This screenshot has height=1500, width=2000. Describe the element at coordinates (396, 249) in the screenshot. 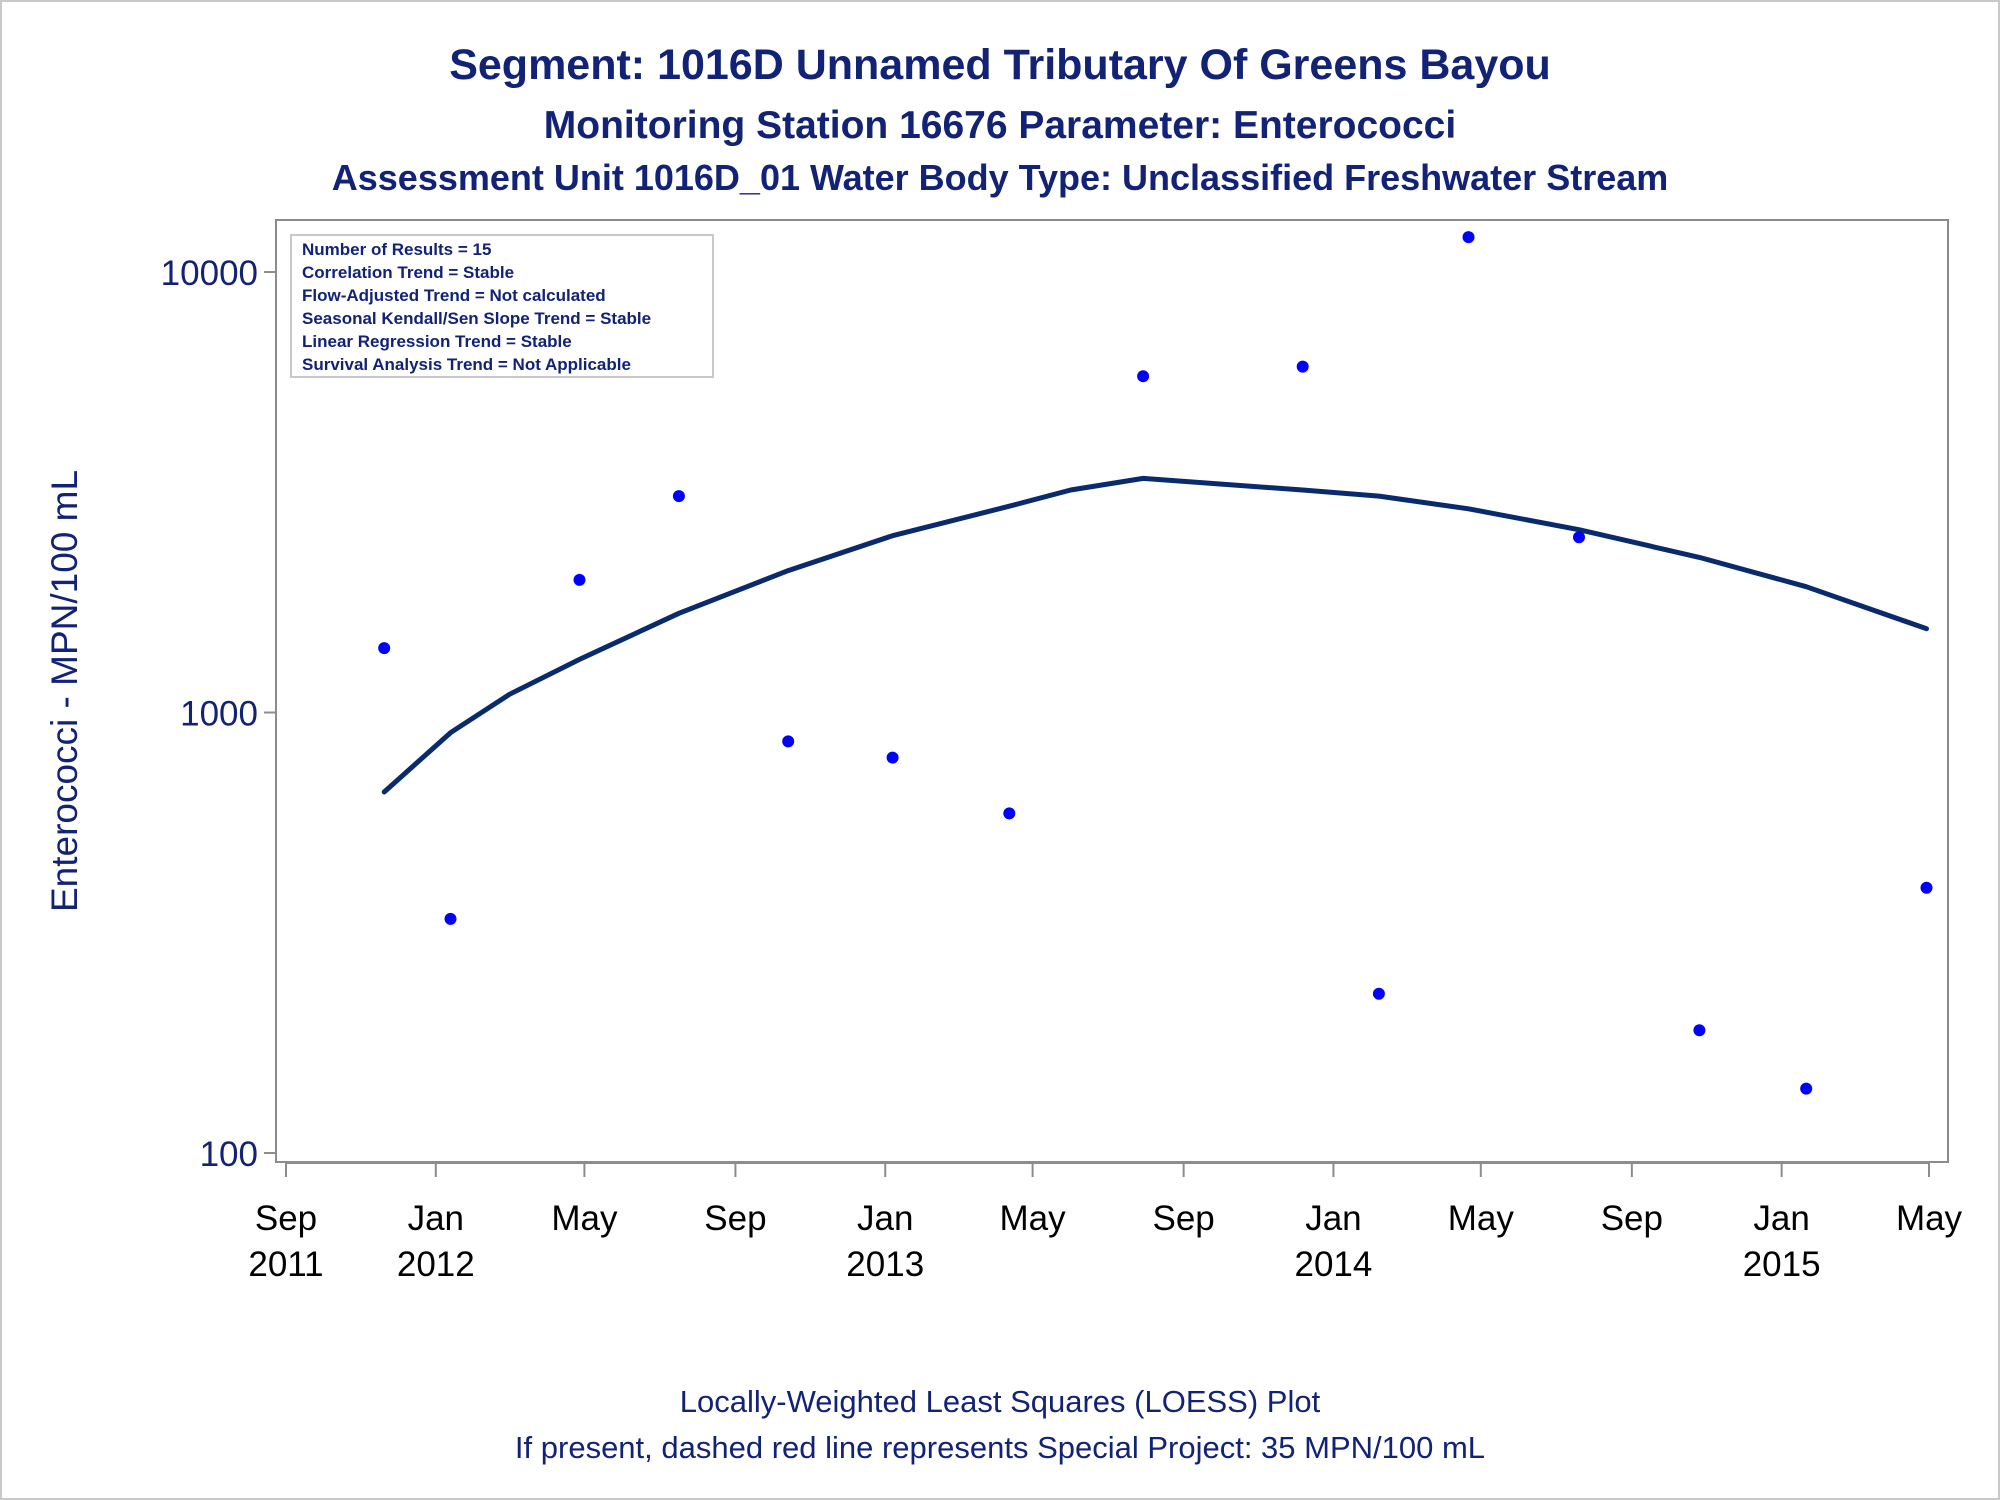

I see `info-line-results: Number of Results = 15` at that location.